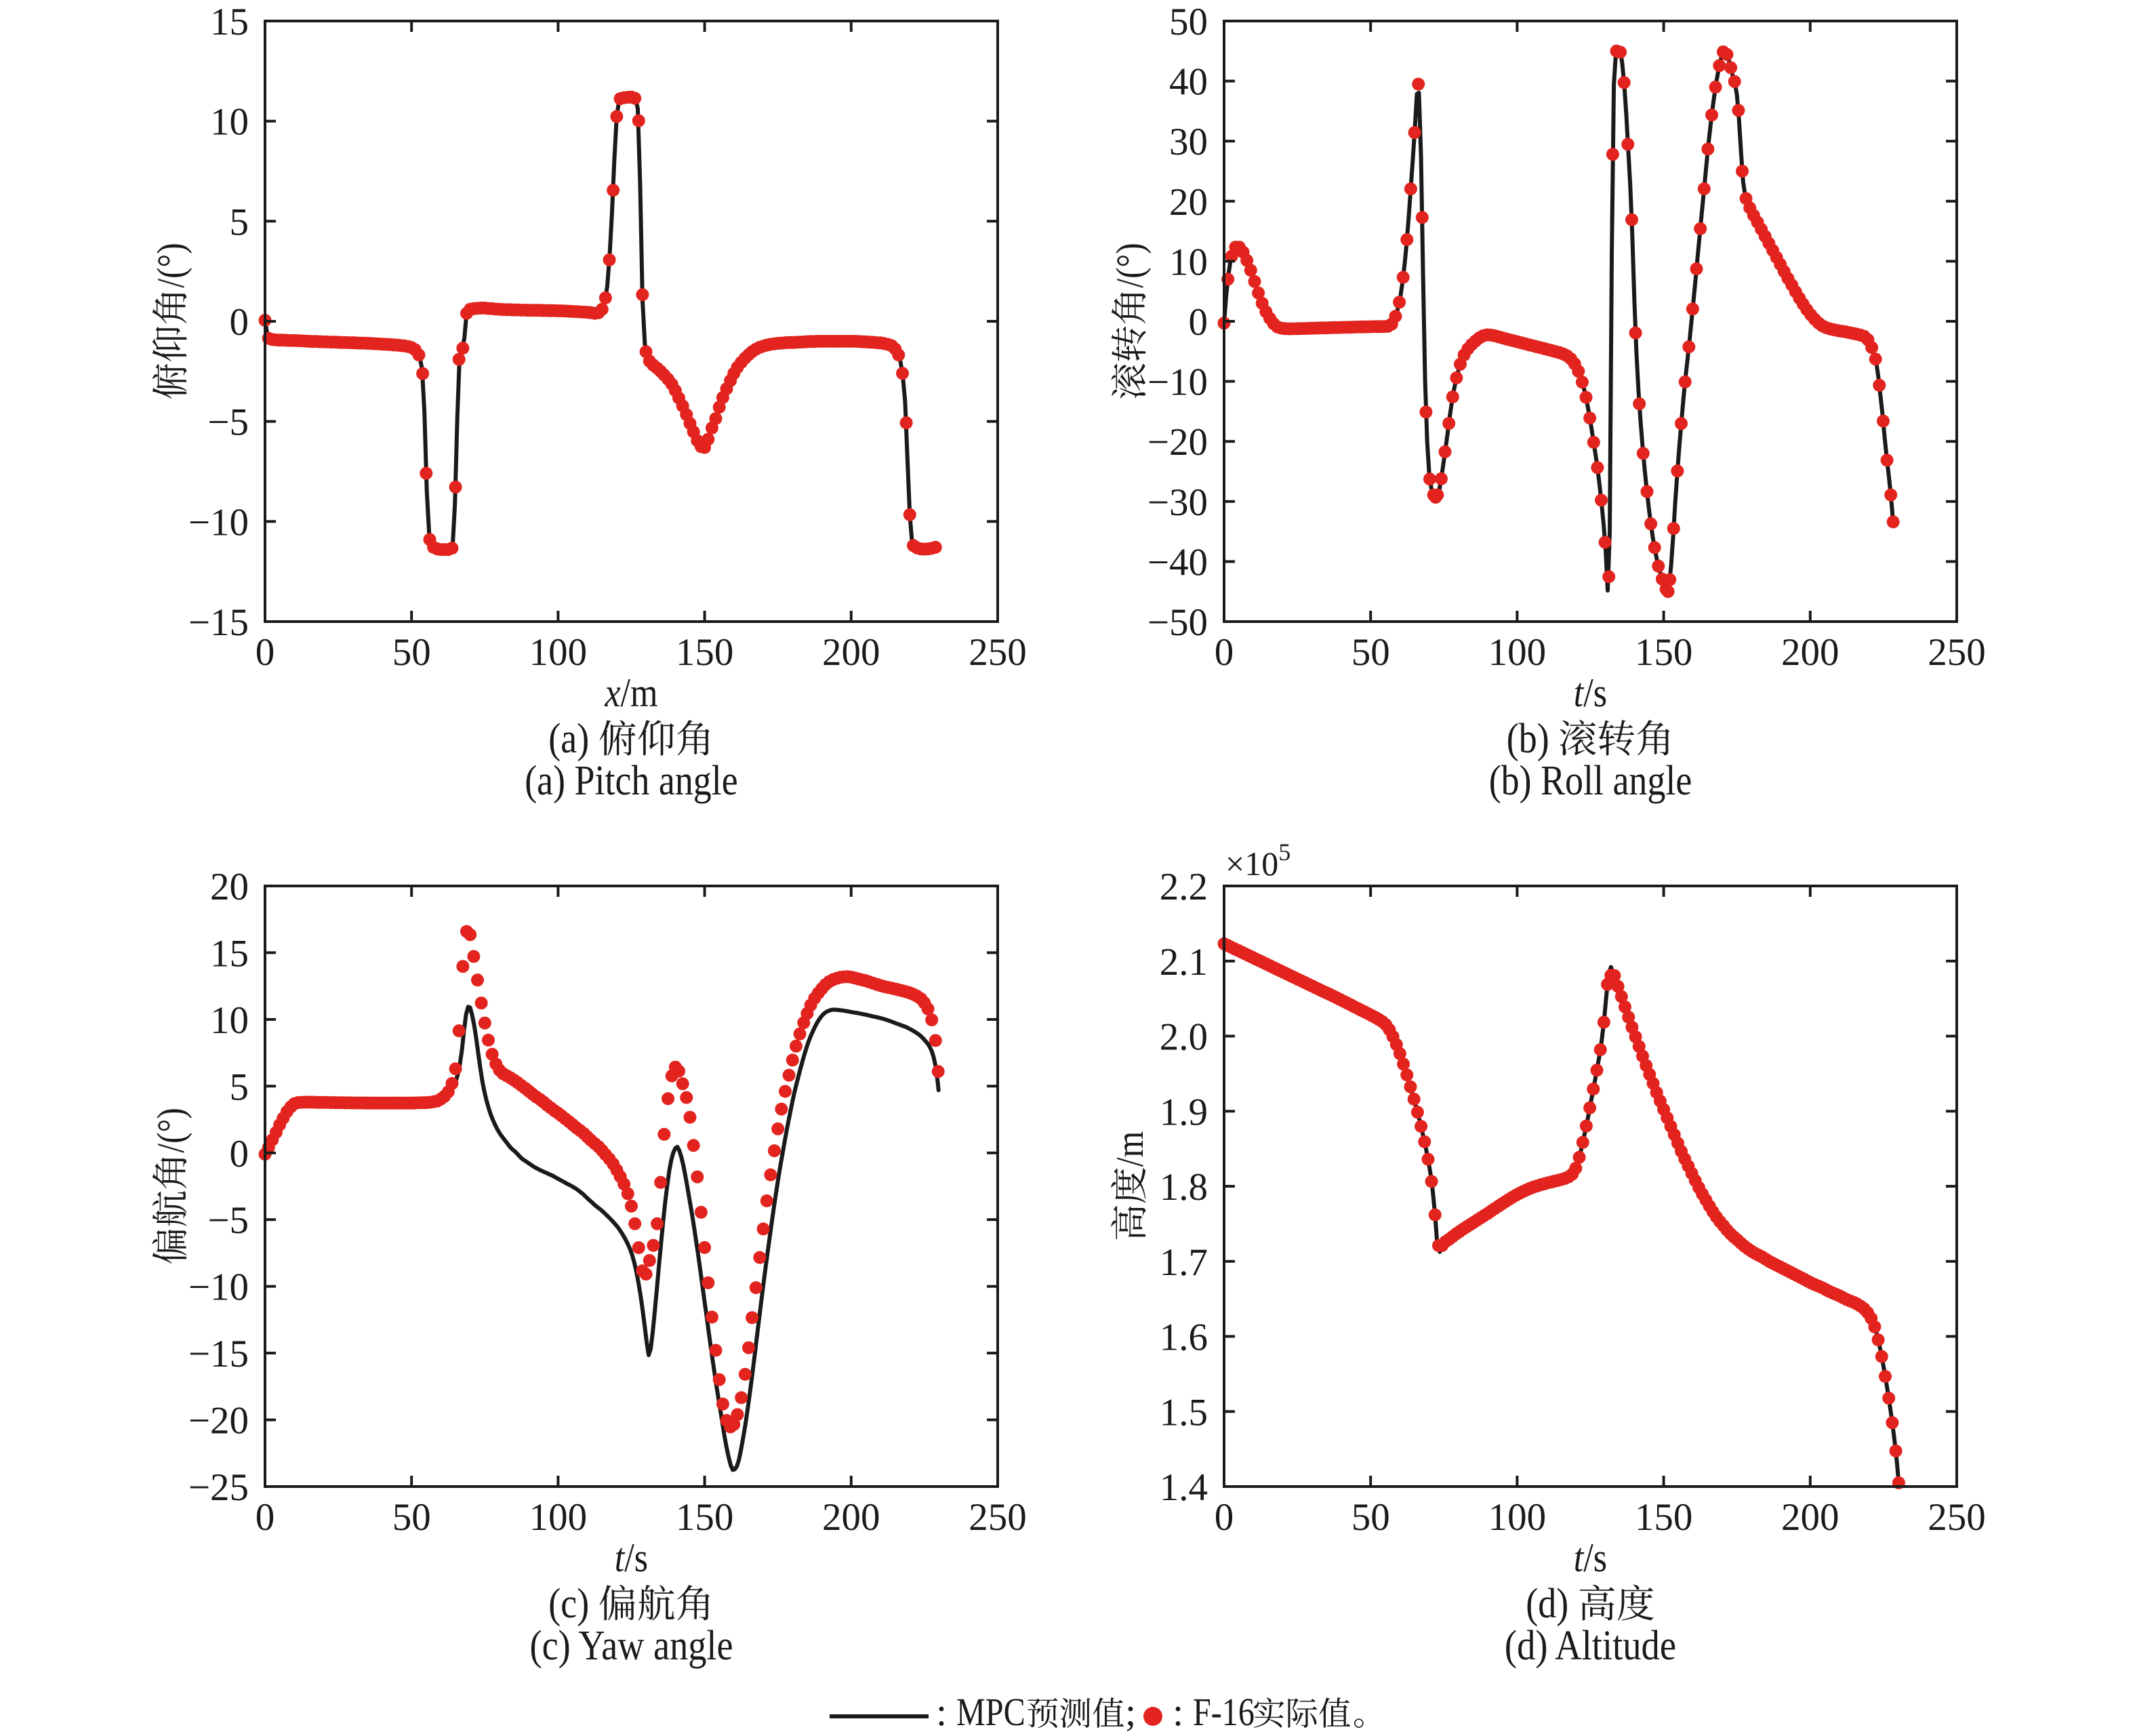 This screenshot has width=2135, height=1736. What do you see at coordinates (230, 22) in the screenshot?
I see `y-tick-label: 15` at bounding box center [230, 22].